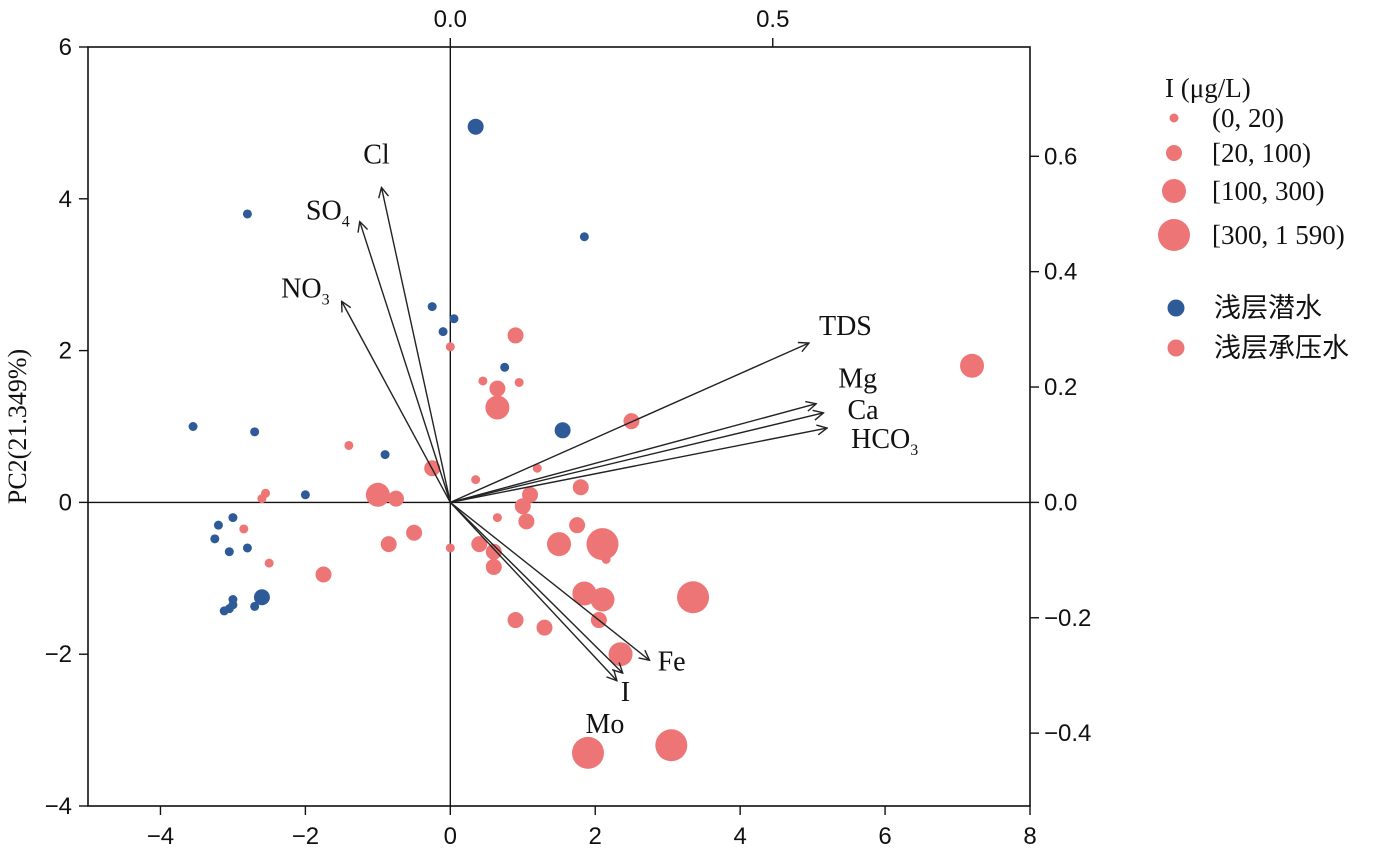 This screenshot has width=1400, height=866. I want to click on legend-size-label: [20, 100), so click(1261, 153).